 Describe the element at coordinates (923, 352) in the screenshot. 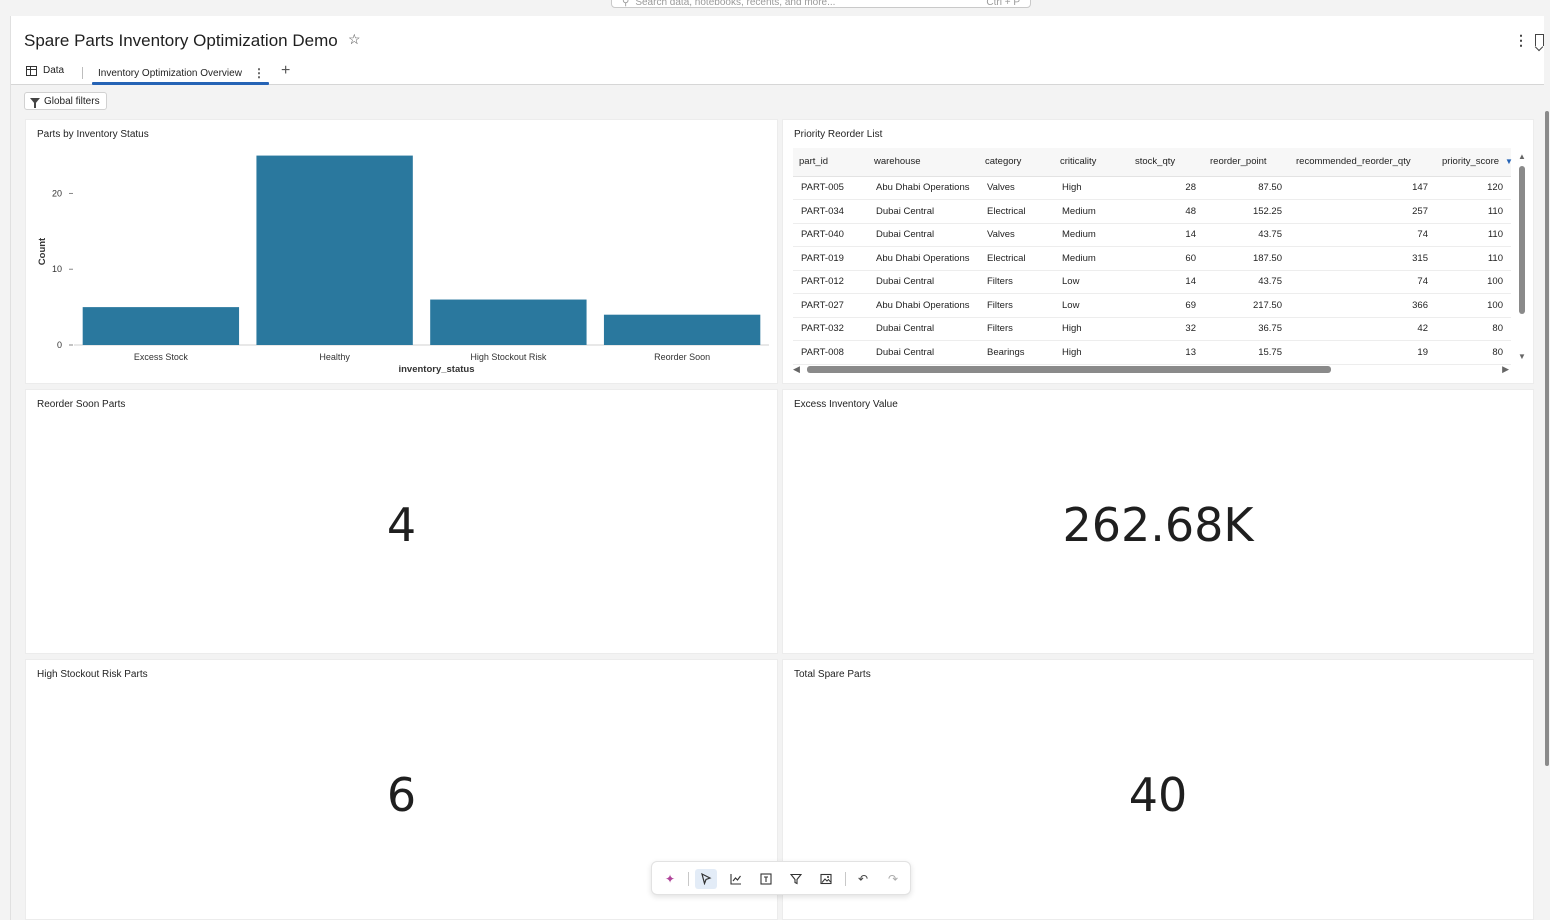

I see `table-cell-warehouse: Dubai Central` at that location.